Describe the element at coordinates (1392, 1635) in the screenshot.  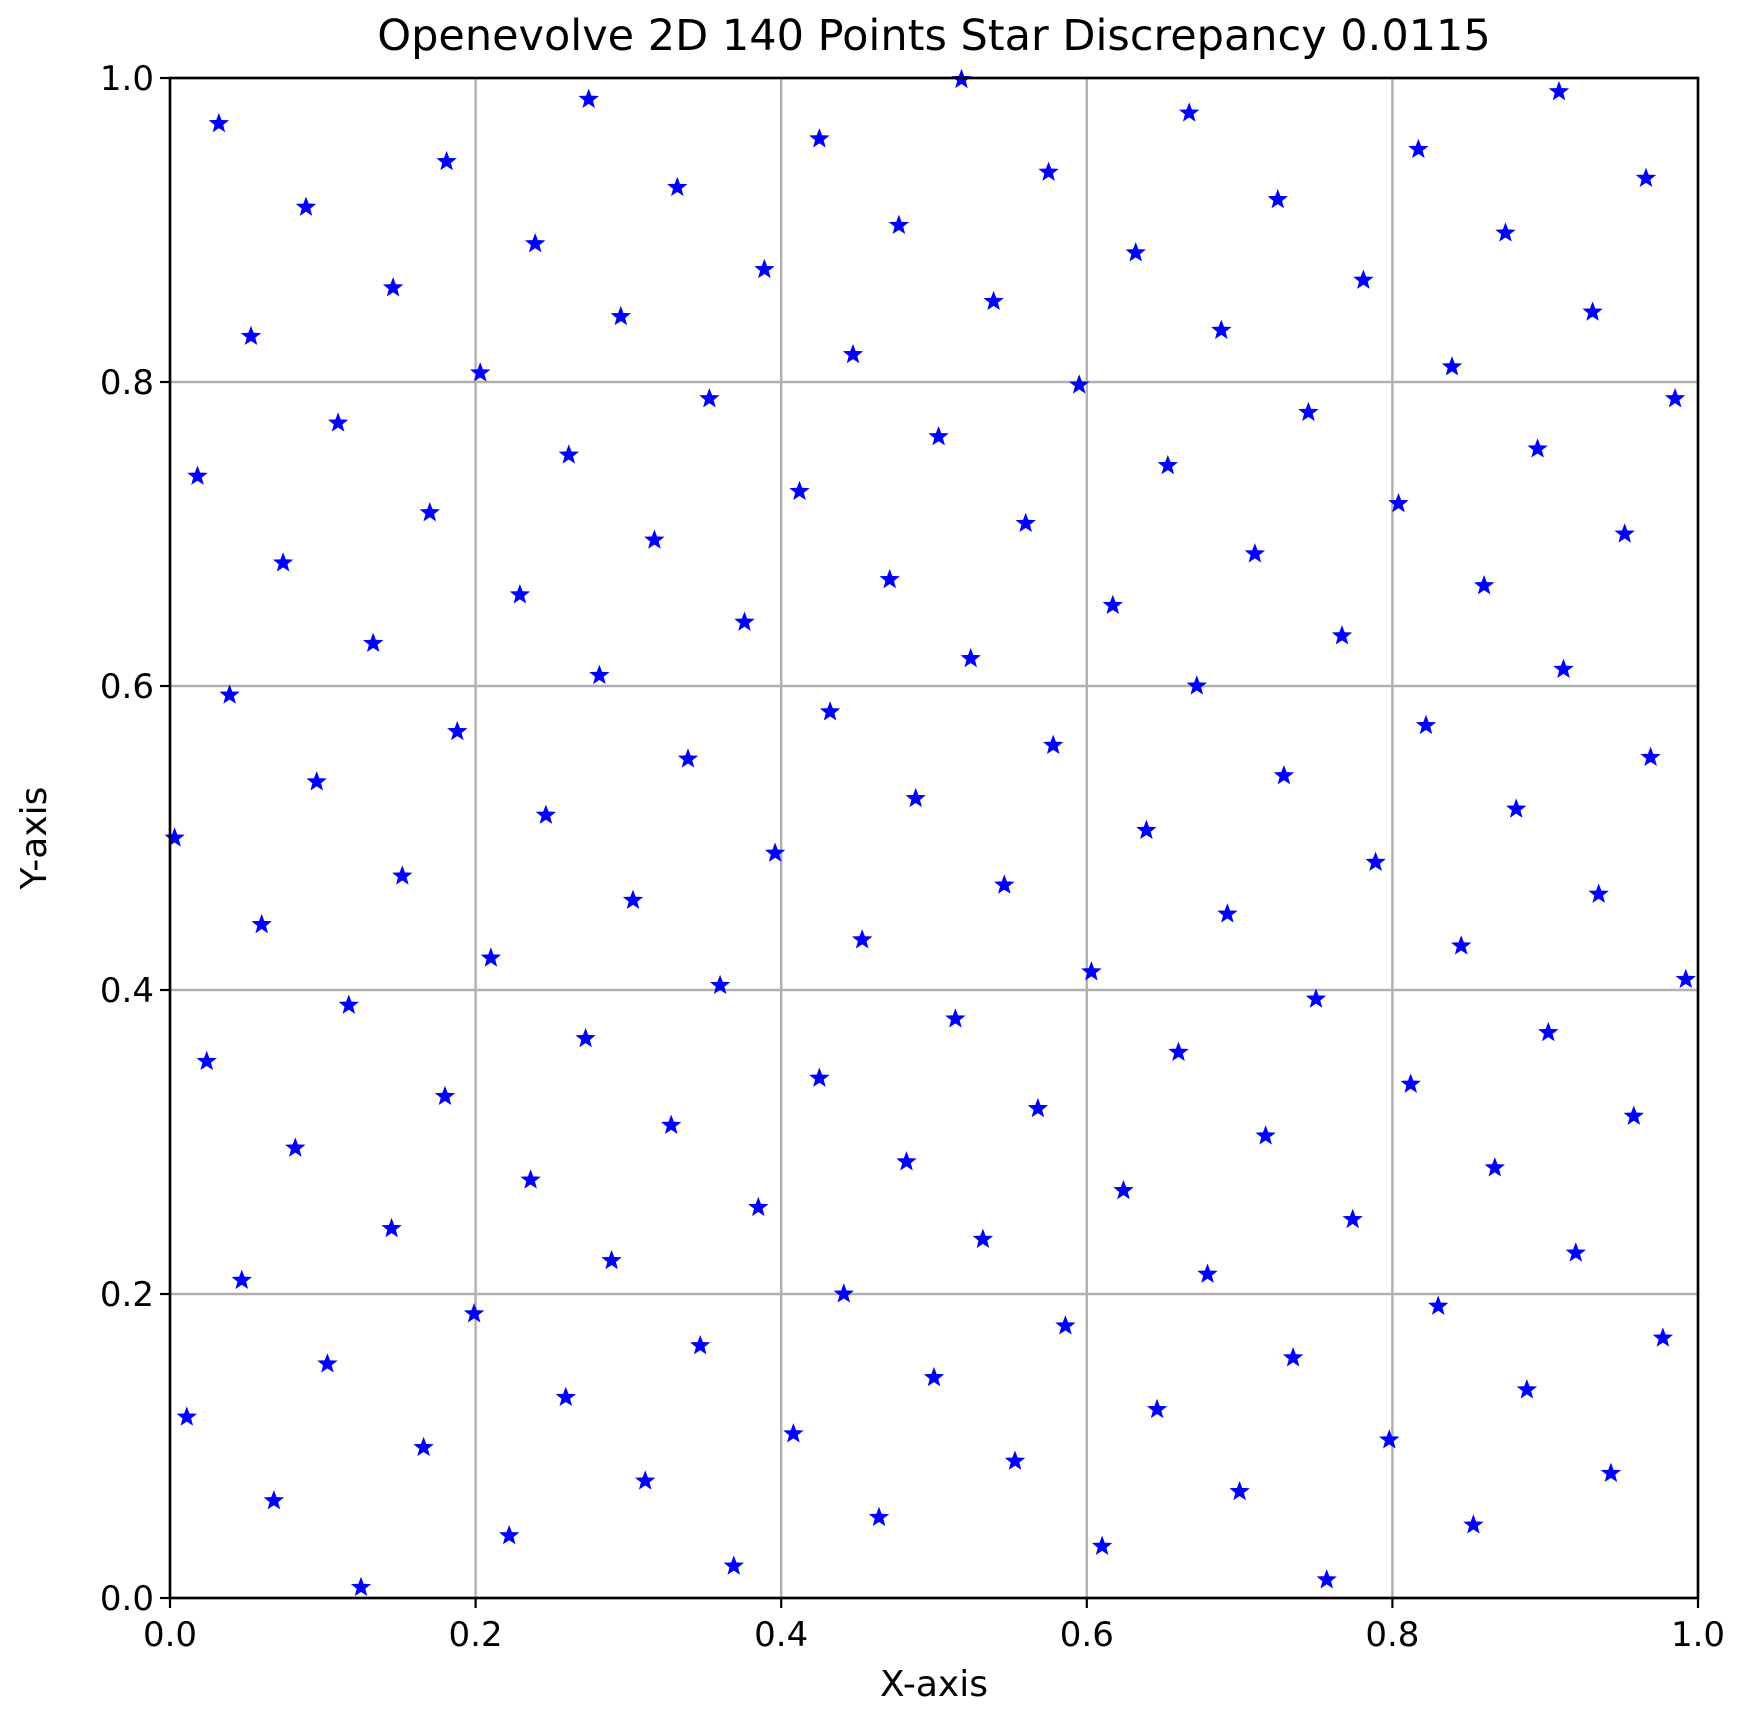
I see `x-tick-label: 0.8` at that location.